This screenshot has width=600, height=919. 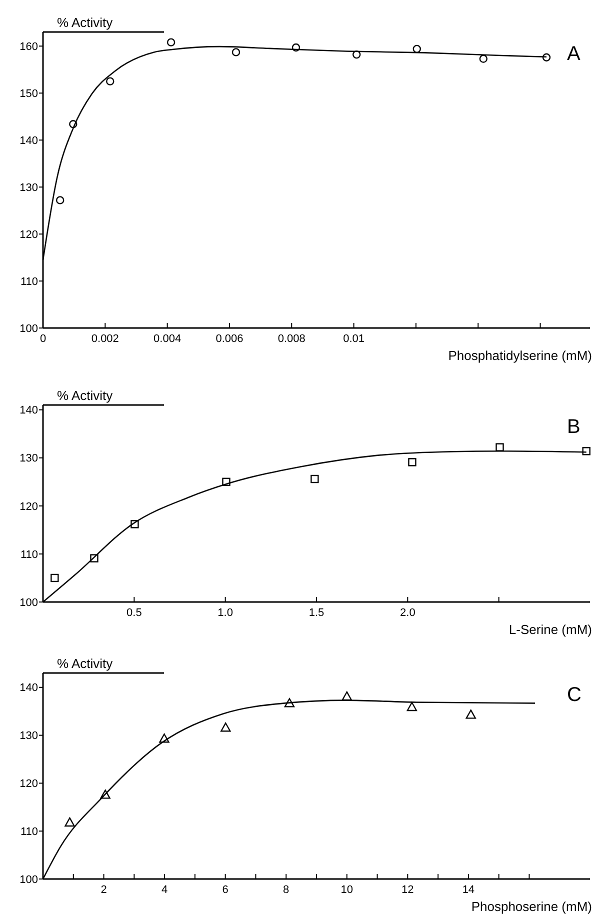 I want to click on text: B, so click(x=573, y=427).